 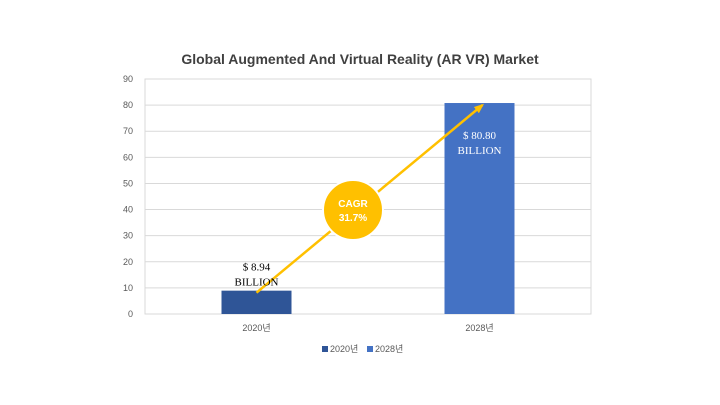 What do you see at coordinates (325, 349) in the screenshot?
I see `legend-swatch-2020` at bounding box center [325, 349].